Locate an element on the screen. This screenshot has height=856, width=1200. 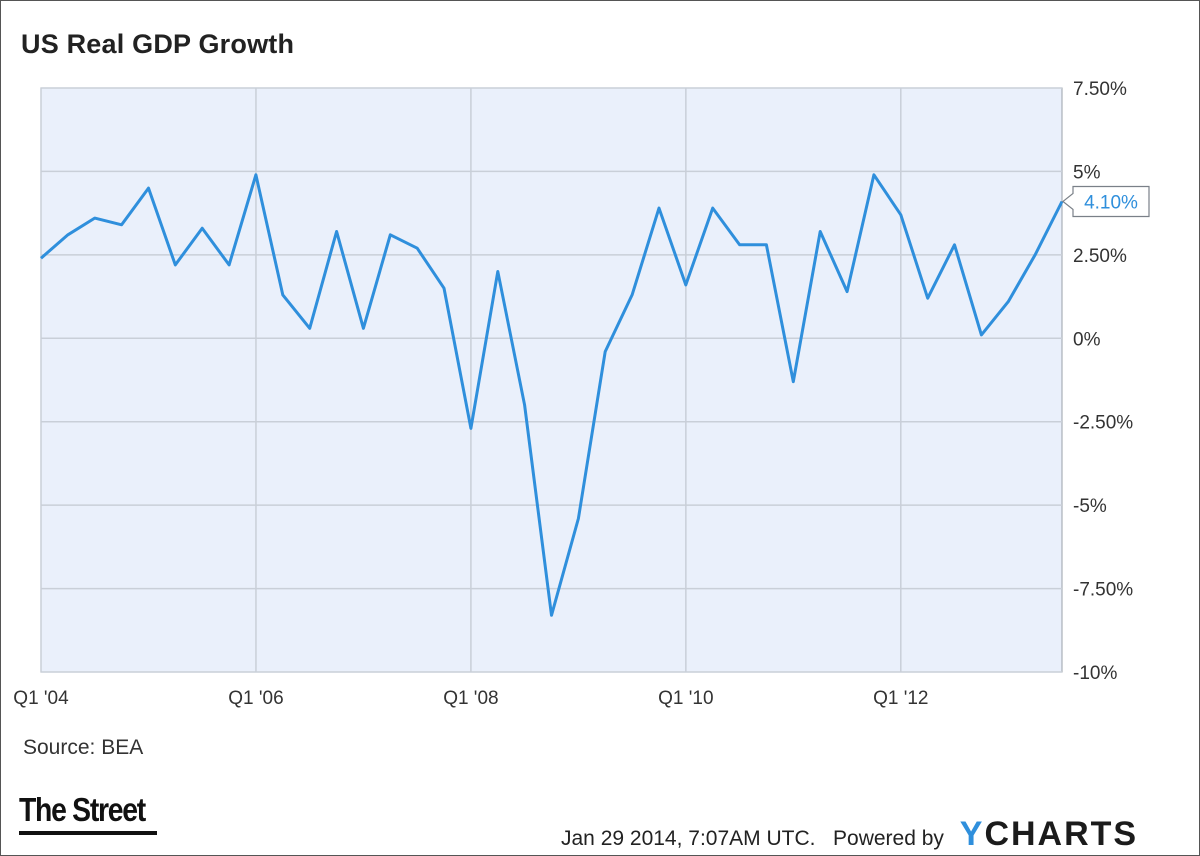
x-tick-label: Q1 '12 is located at coordinates (900, 698).